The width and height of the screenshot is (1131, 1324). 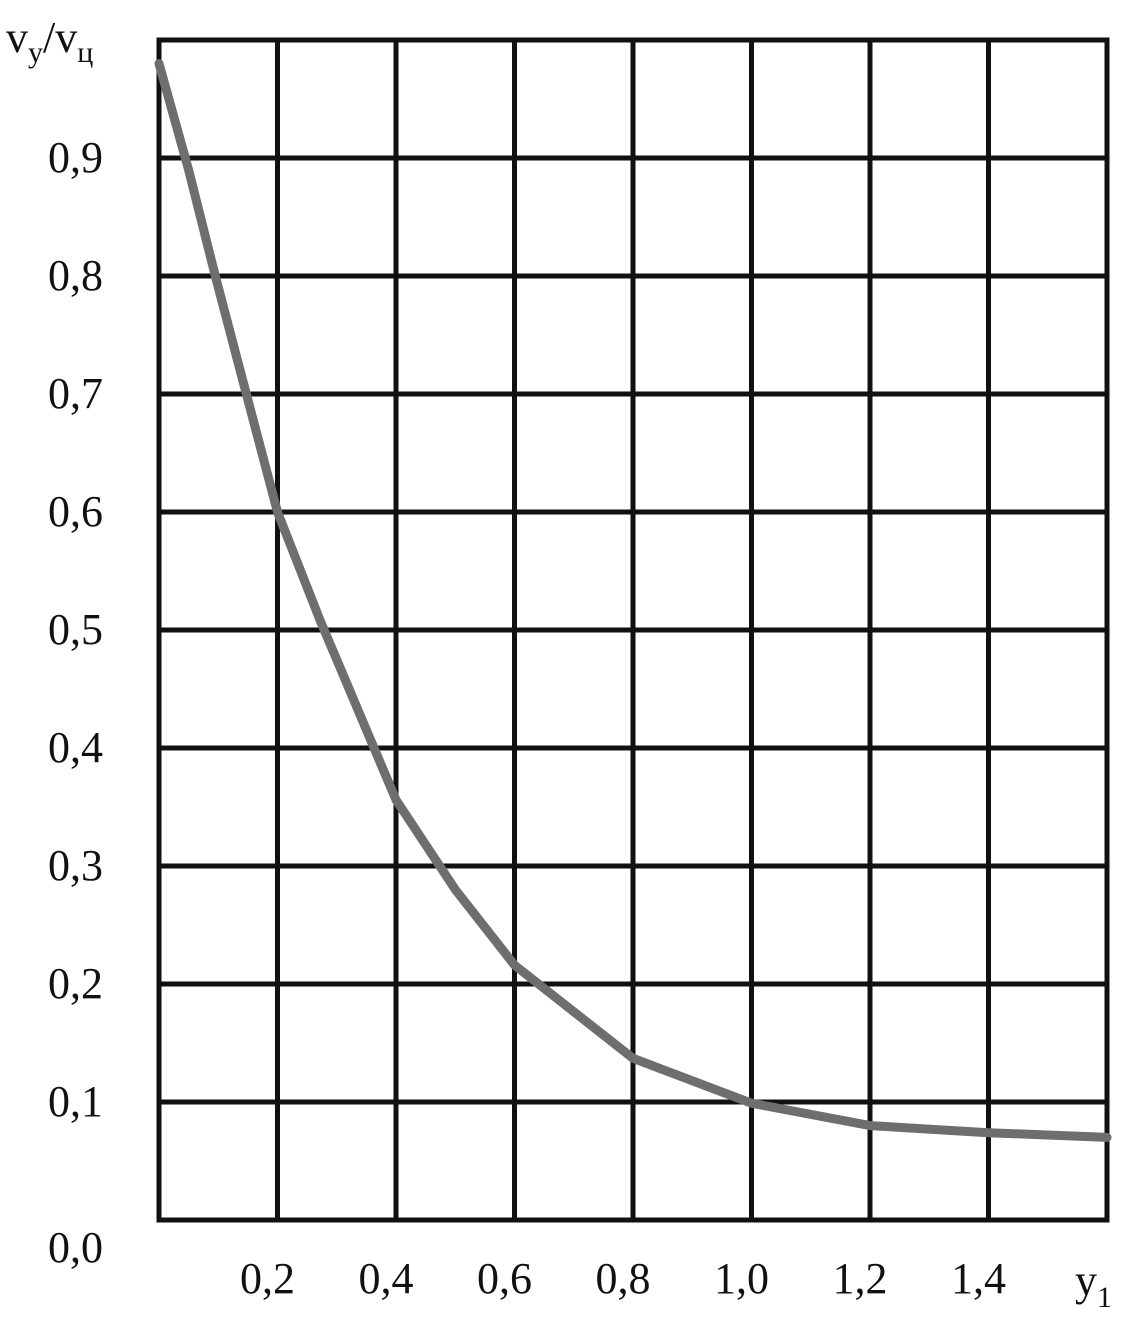 I want to click on y-label-part: /v, so click(x=60, y=37).